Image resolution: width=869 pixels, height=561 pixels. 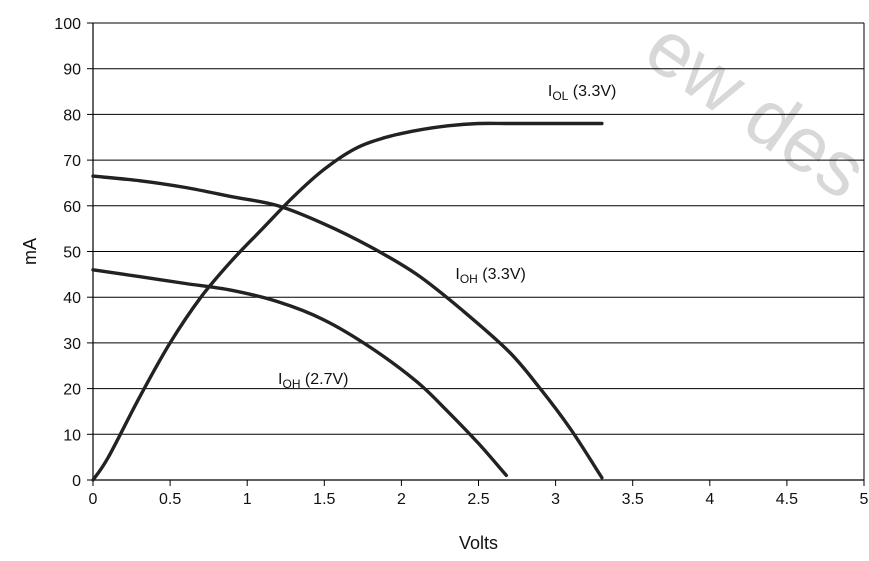 I want to click on y-tick-label-4: 40, so click(x=72, y=298).